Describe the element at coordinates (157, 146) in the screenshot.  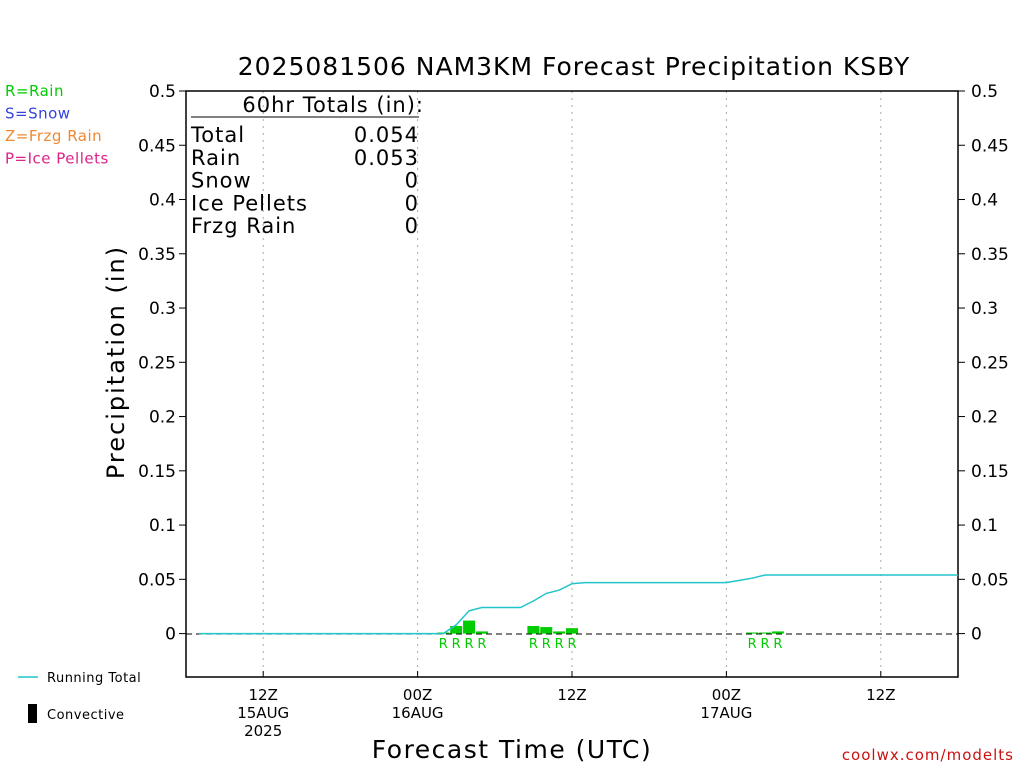
I see `y-tick-label: 0.45` at that location.